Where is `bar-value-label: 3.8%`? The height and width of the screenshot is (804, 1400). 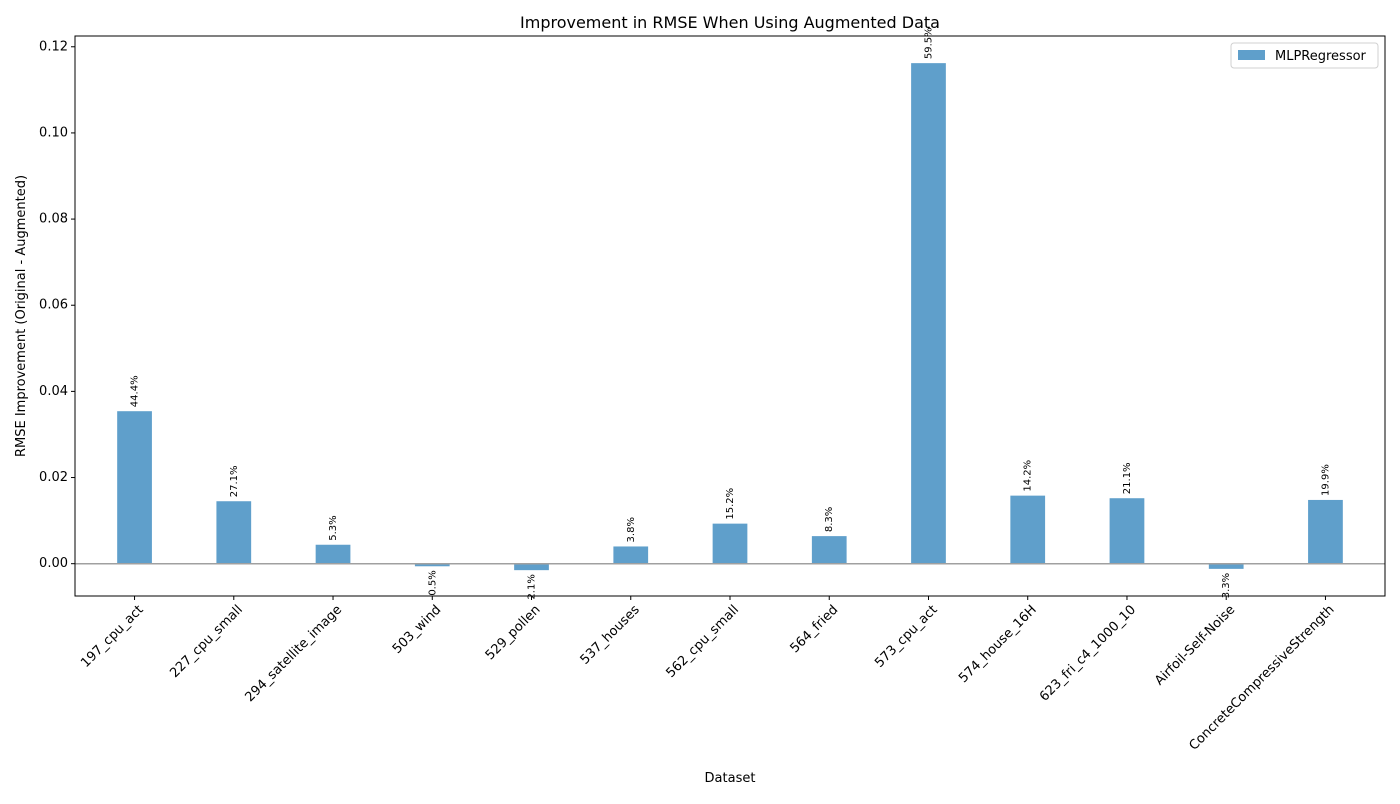 bar-value-label: 3.8% is located at coordinates (631, 529).